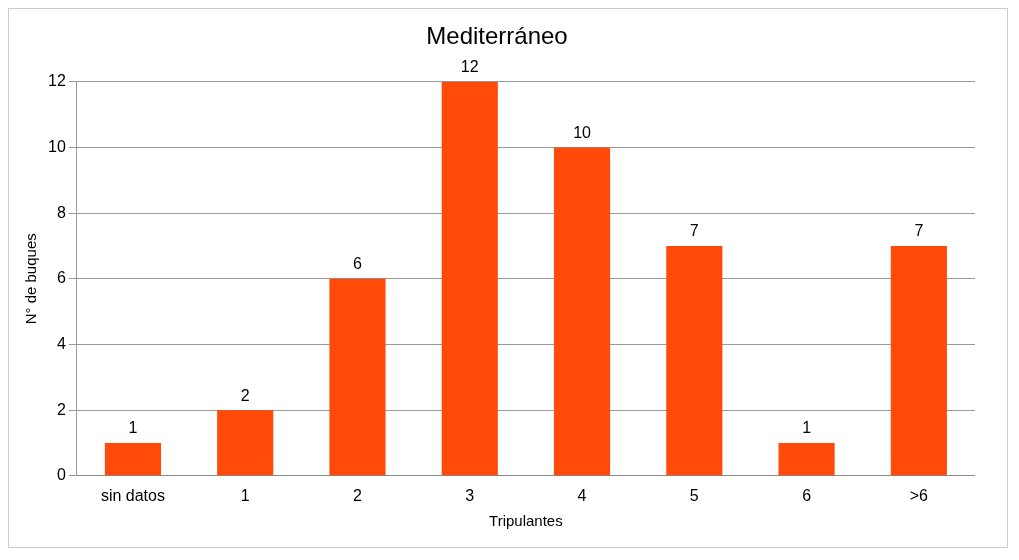 This screenshot has width=1019, height=560. I want to click on data-label: 12, so click(469, 67).